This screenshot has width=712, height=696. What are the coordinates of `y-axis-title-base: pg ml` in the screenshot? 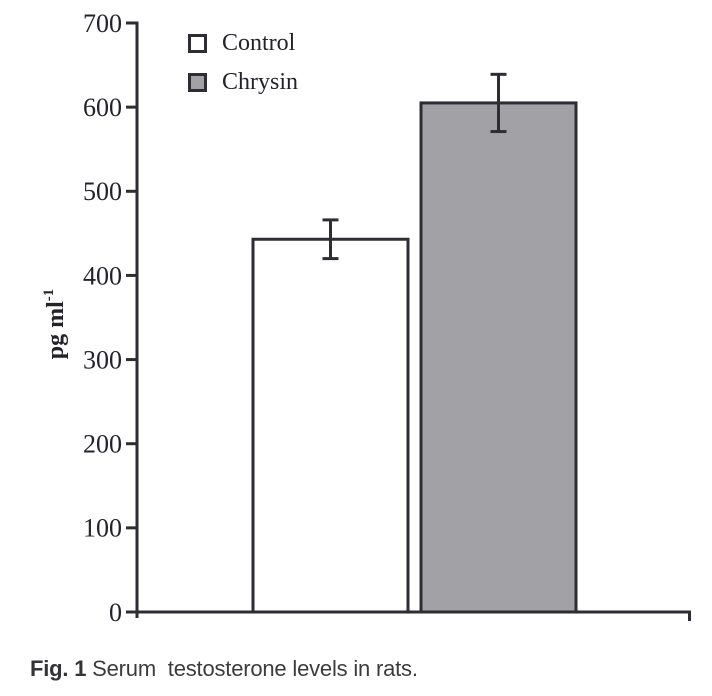 It's located at (56, 330).